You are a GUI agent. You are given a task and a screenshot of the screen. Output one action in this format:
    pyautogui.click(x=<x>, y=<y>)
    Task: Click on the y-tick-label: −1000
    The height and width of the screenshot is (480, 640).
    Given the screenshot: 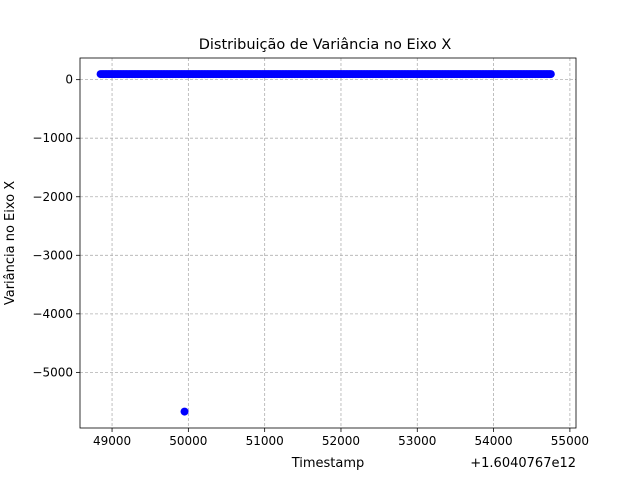 What is the action you would take?
    pyautogui.click(x=52, y=138)
    